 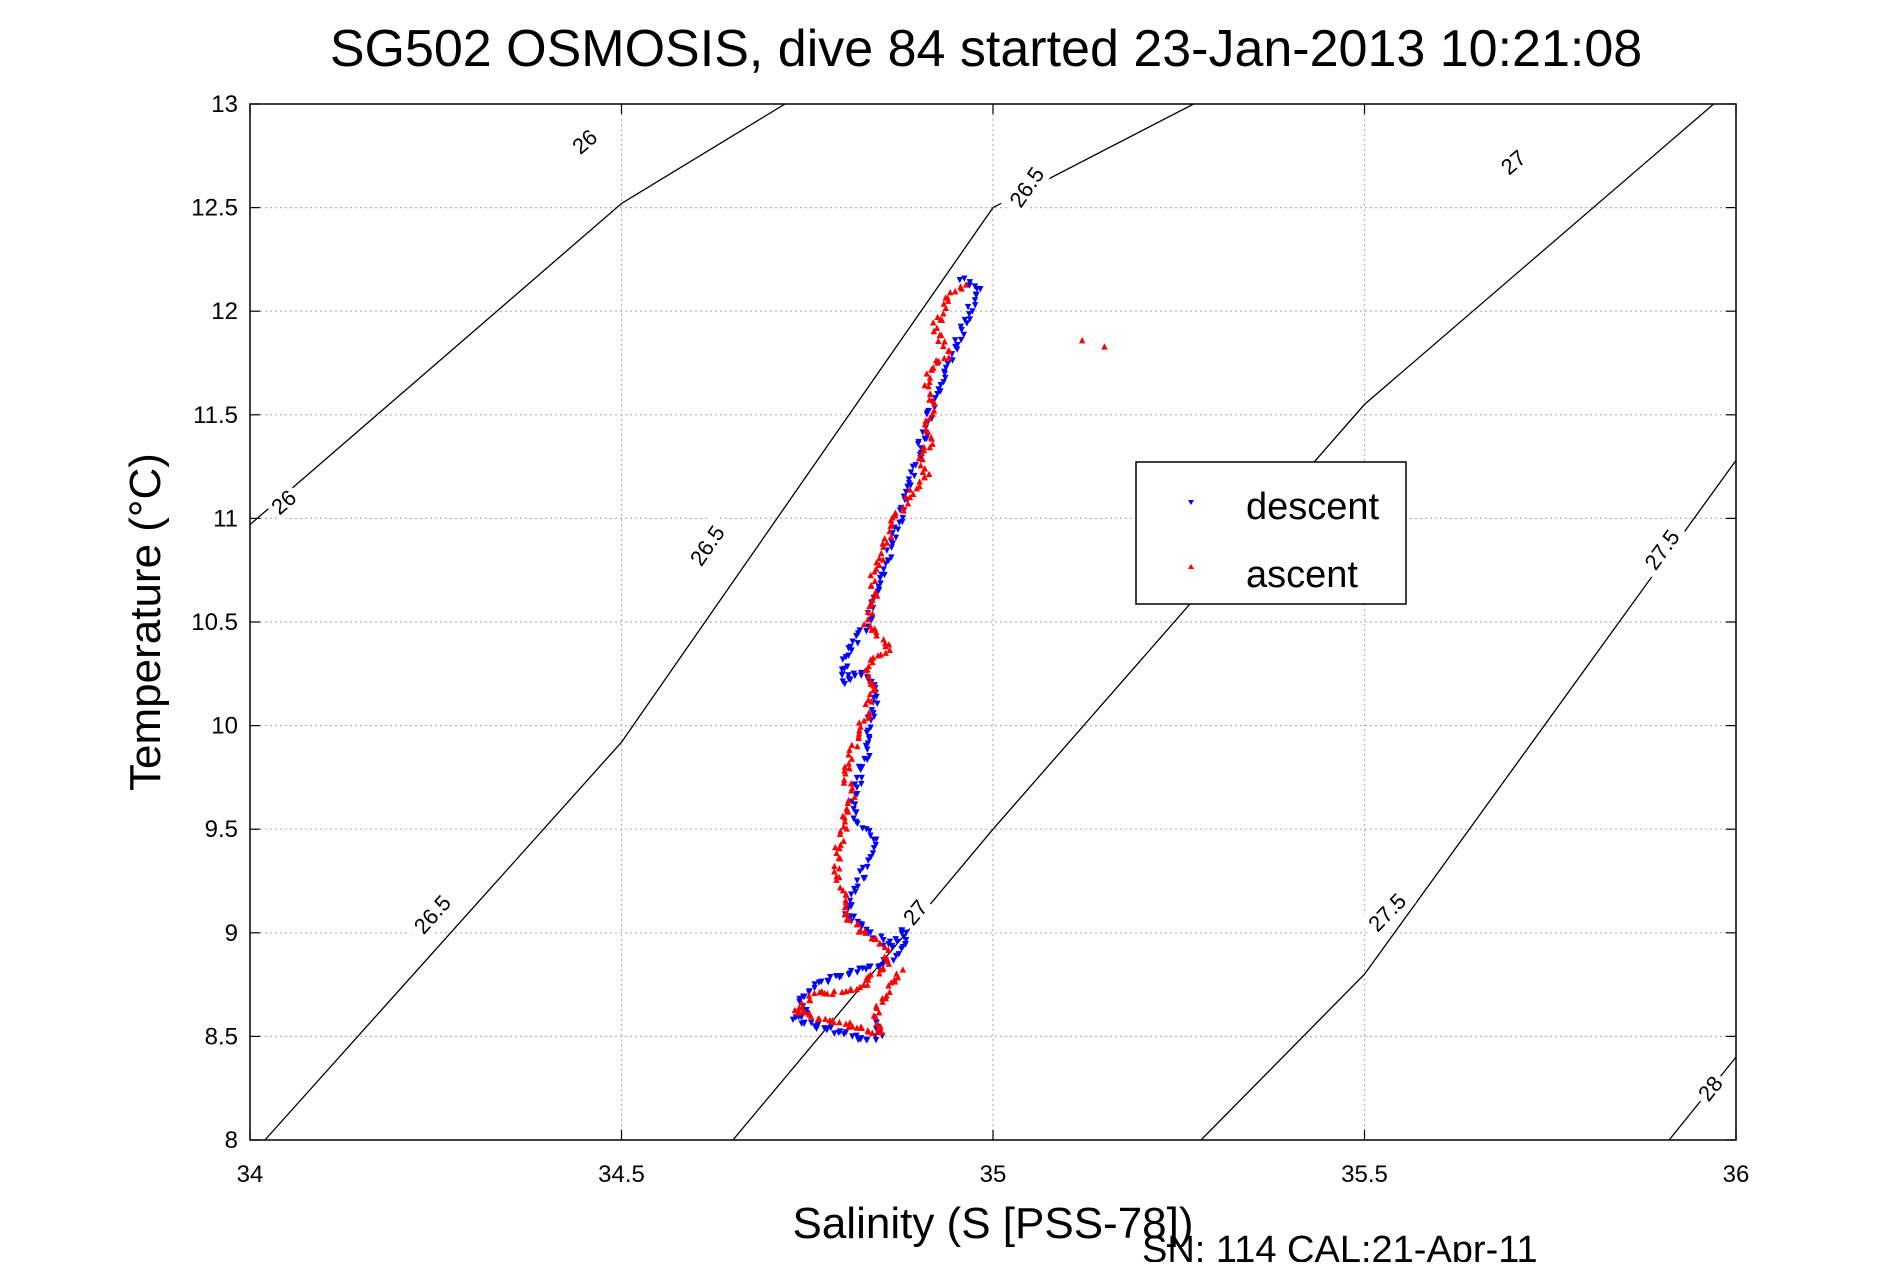 What do you see at coordinates (145, 622) in the screenshot?
I see `y-axis-label: Temperature (°C)` at bounding box center [145, 622].